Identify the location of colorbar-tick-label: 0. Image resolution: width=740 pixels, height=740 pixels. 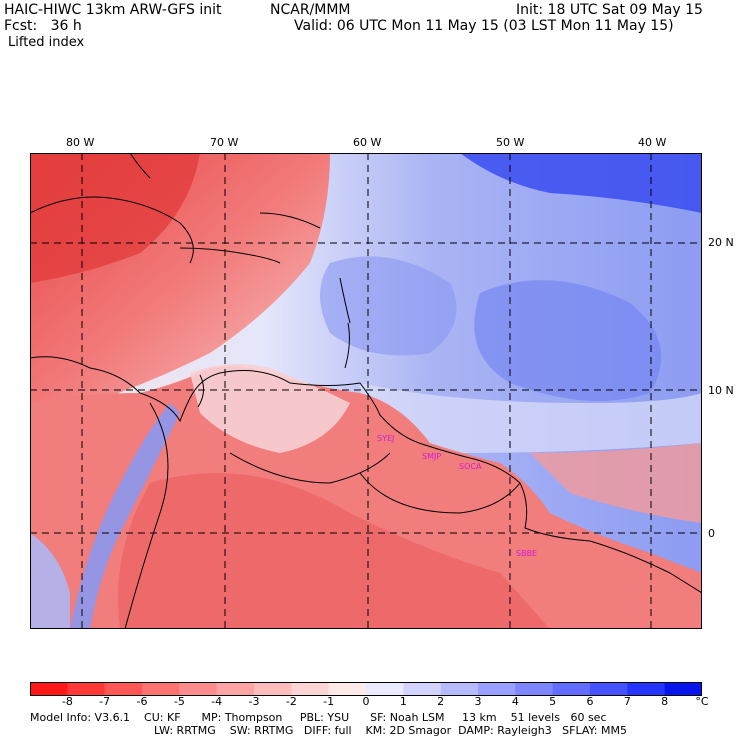
(366, 701).